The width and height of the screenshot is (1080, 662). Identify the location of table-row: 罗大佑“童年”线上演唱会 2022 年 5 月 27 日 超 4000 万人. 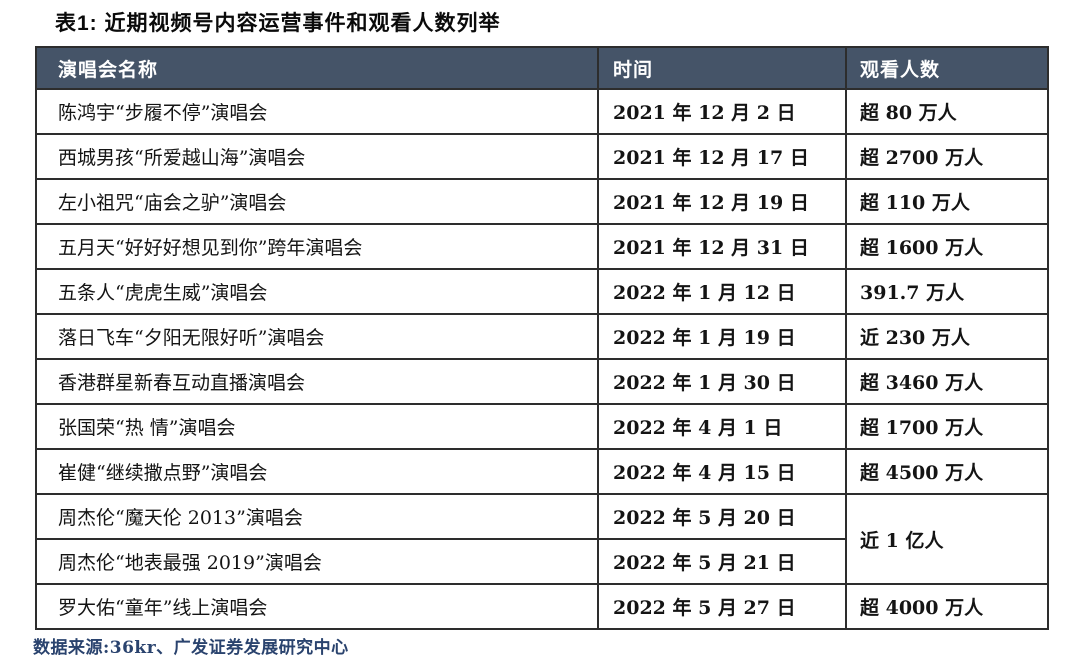
(542, 606).